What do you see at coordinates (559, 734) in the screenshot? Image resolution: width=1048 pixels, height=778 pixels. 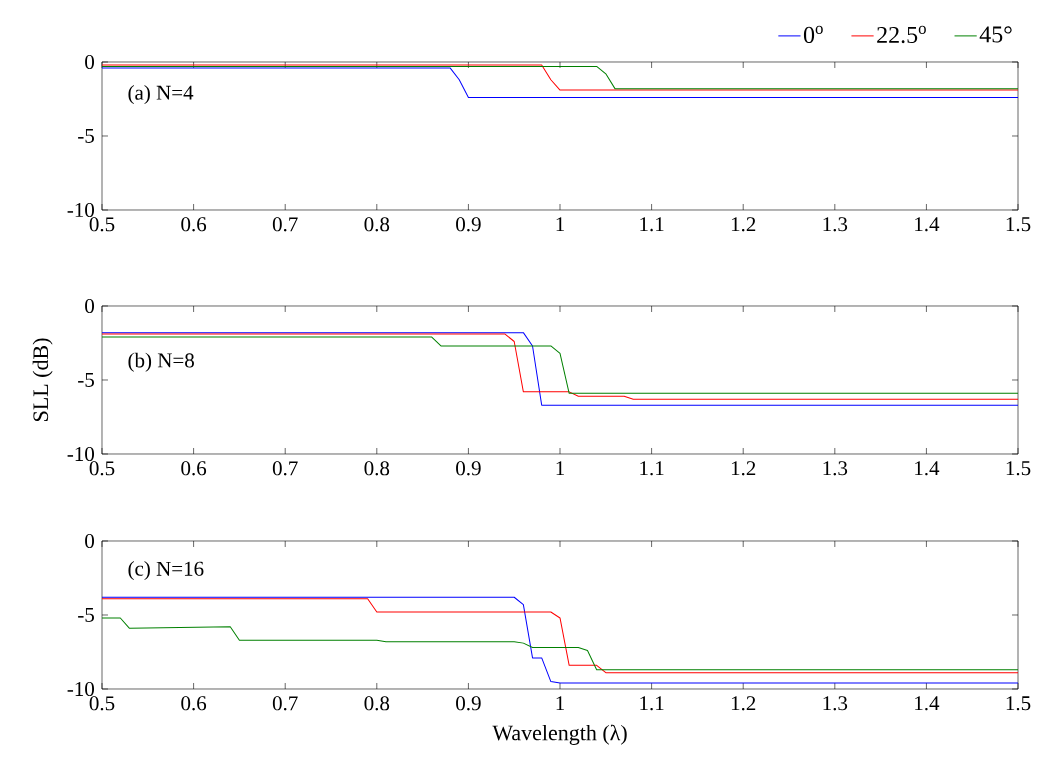 I see `x-axis-title: Wavelength (λ)` at bounding box center [559, 734].